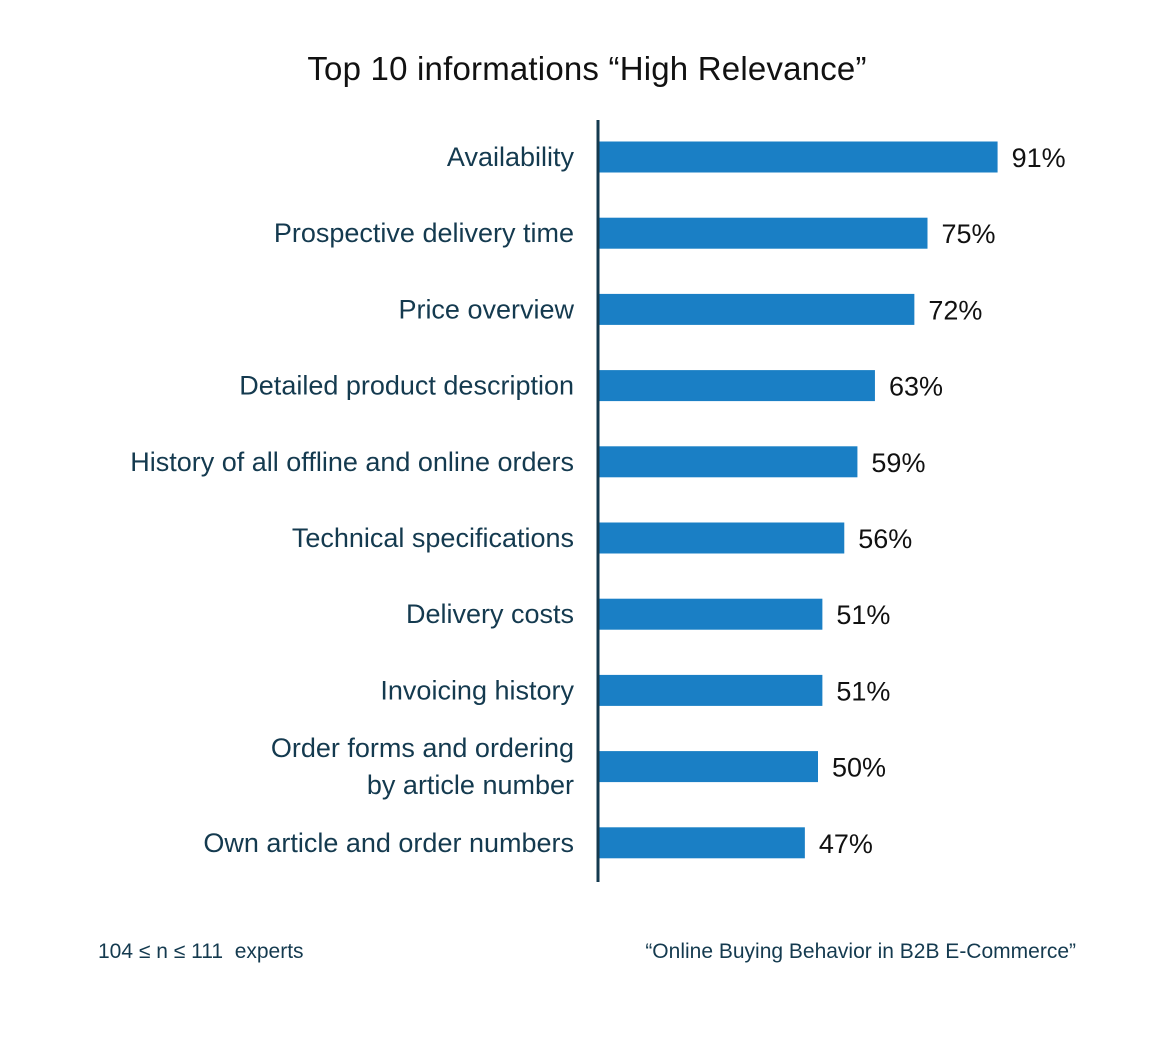 The width and height of the screenshot is (1174, 1037). I want to click on category-label-8: Invoicing history, so click(477, 690).